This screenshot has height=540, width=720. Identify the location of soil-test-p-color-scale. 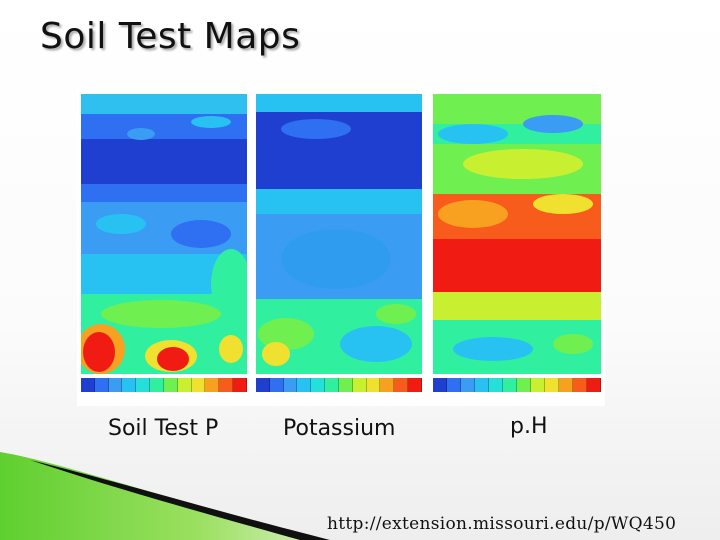
(164, 385).